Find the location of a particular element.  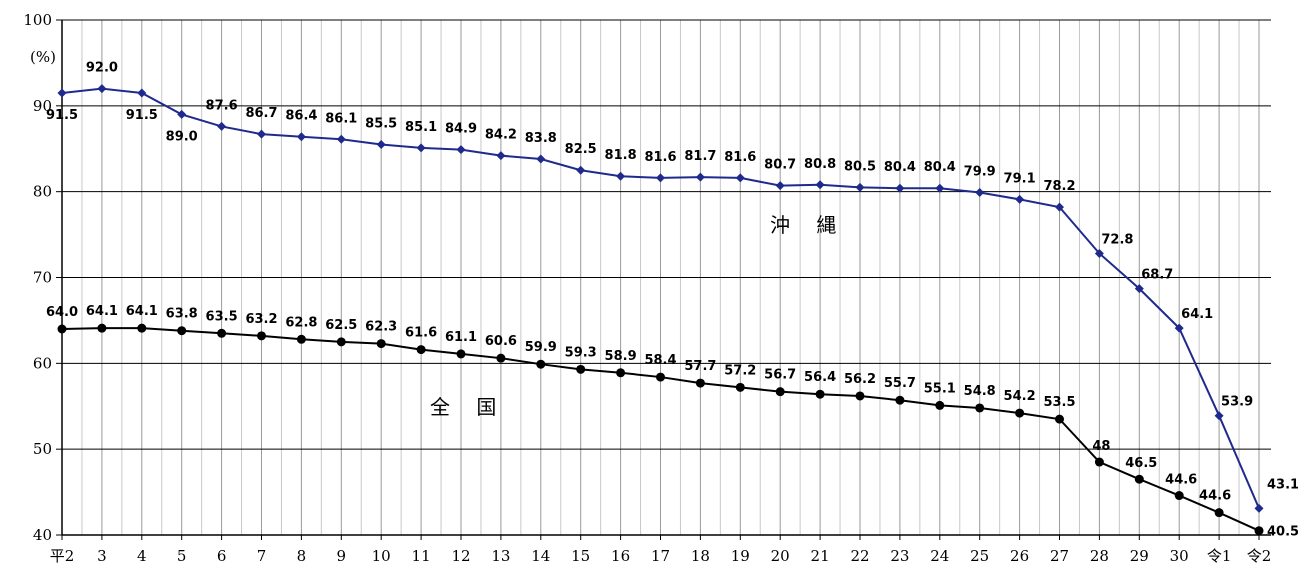

data-label: 59.3 is located at coordinates (581, 352).